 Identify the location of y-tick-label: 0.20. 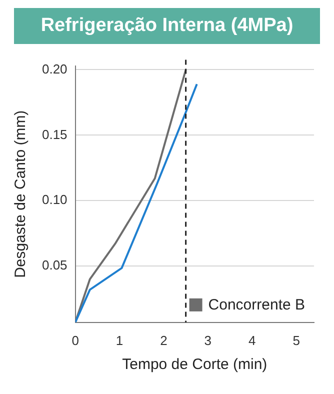
(55, 68).